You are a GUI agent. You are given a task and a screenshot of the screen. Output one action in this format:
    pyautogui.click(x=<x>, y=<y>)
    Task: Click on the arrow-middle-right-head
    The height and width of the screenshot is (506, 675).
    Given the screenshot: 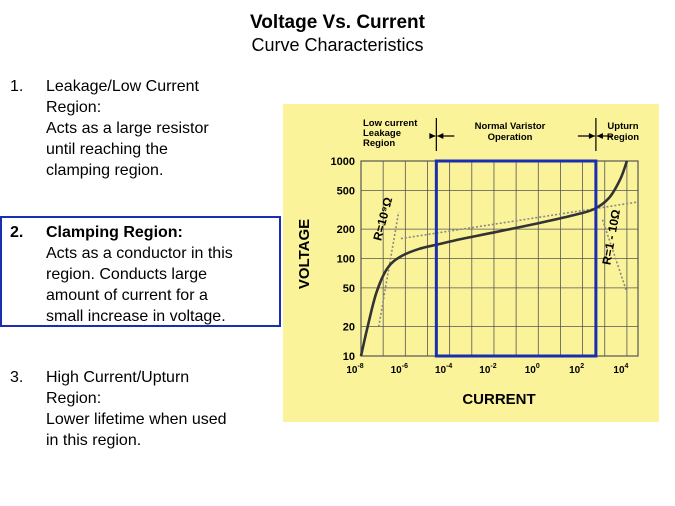 What is the action you would take?
    pyautogui.click(x=591, y=136)
    